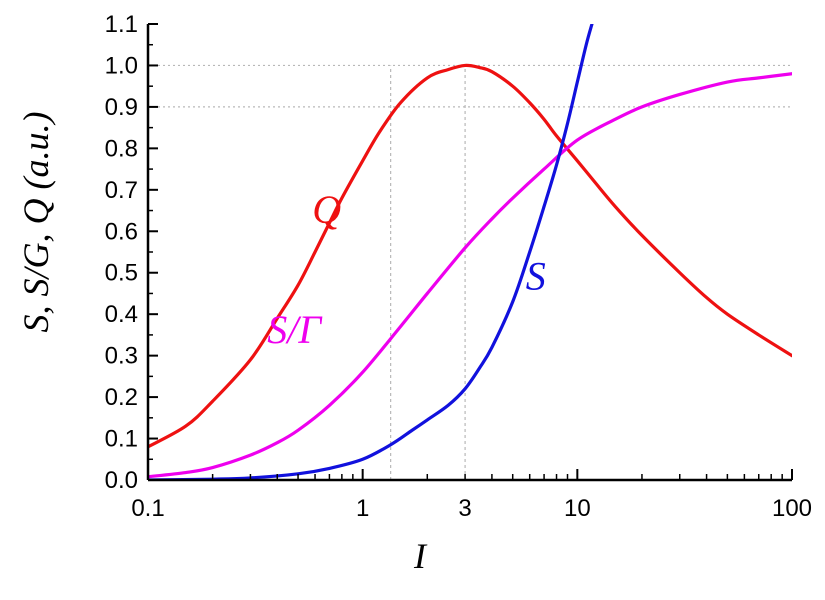  I want to click on y-tick-label: 0.7, so click(121, 190).